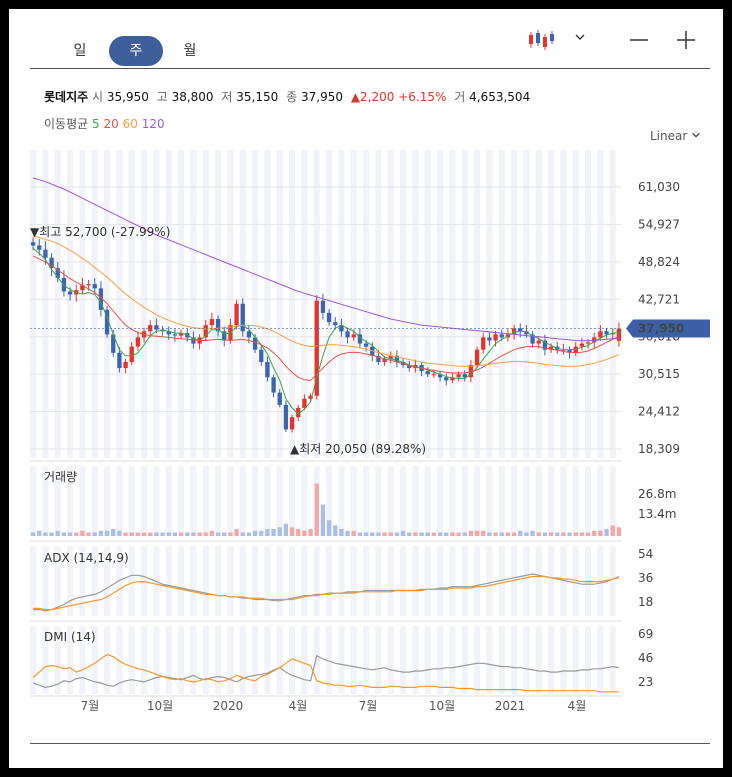 This screenshot has width=732, height=777. What do you see at coordinates (326, 593) in the screenshot?
I see `indicator-line` at bounding box center [326, 593].